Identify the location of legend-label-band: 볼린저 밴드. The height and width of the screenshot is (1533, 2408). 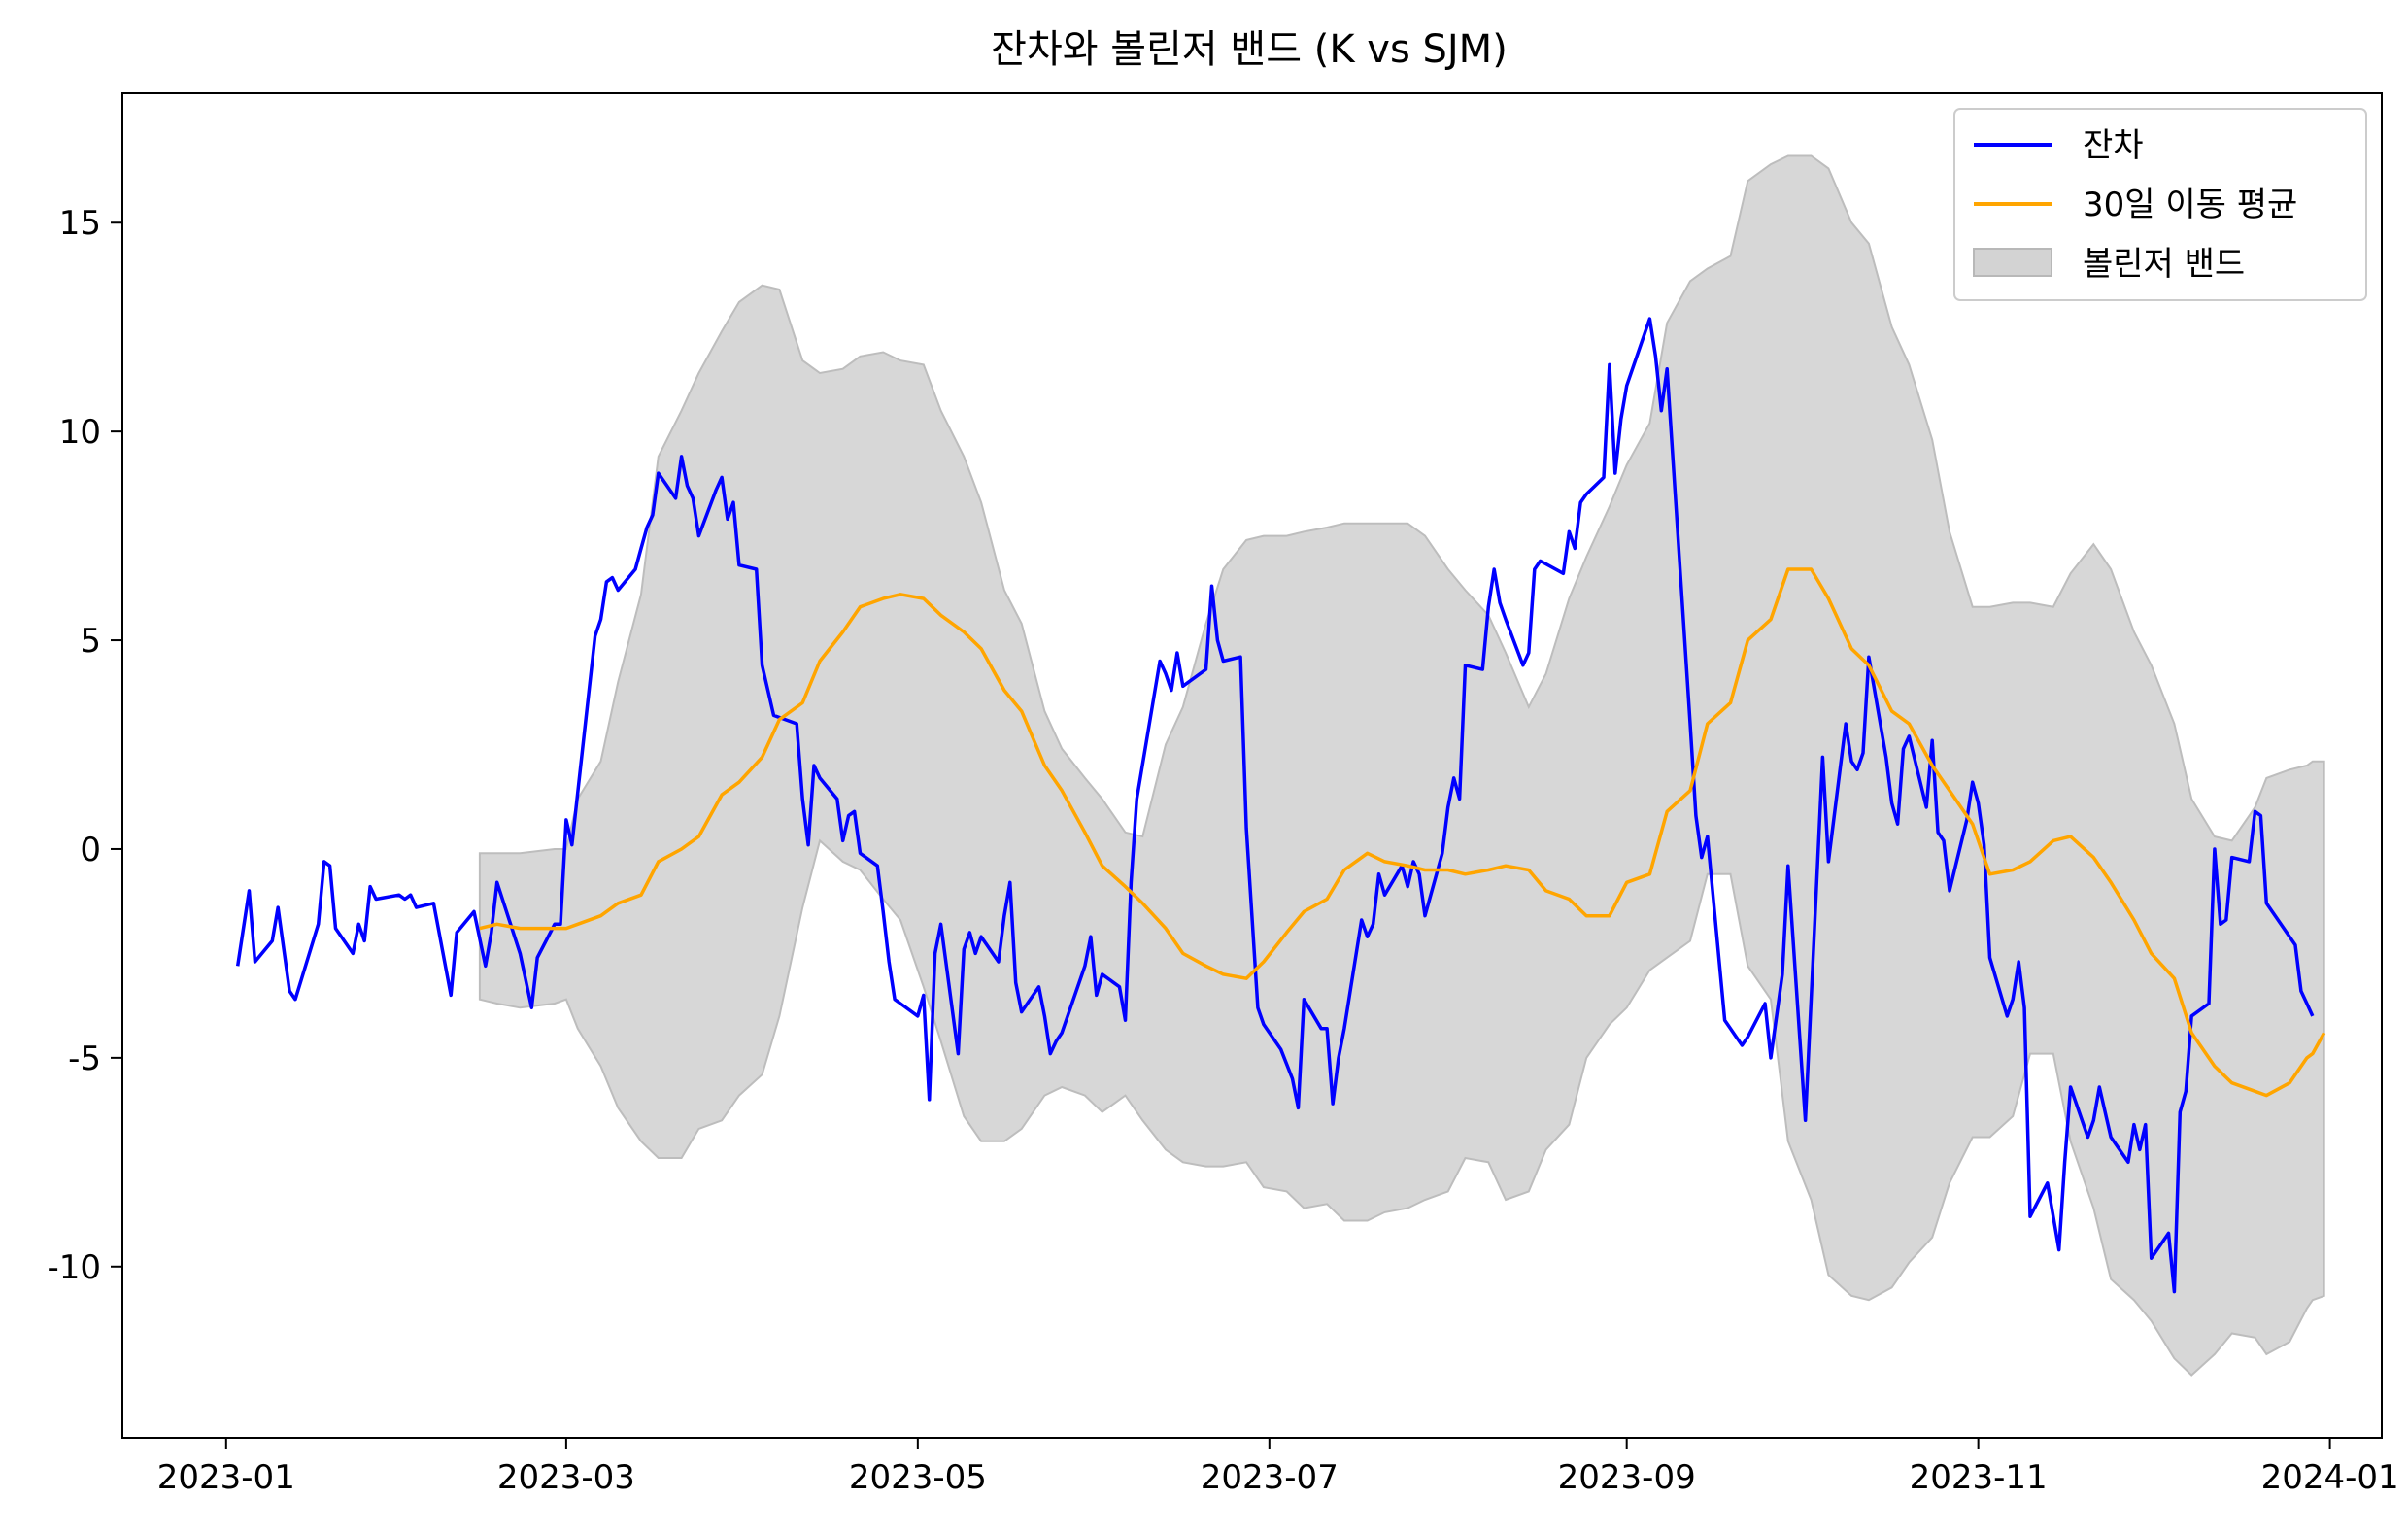
(2164, 265).